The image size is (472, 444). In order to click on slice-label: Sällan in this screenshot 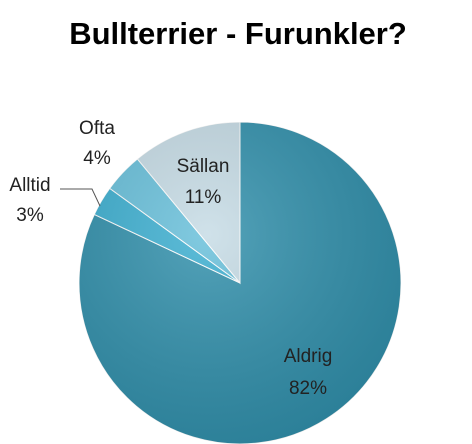, I will do `click(203, 166)`.